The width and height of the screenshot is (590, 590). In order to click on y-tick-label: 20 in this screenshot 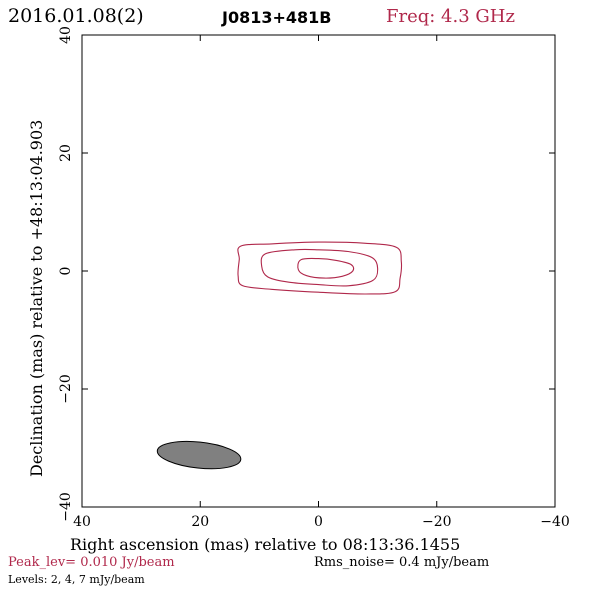, I will do `click(66, 153)`.